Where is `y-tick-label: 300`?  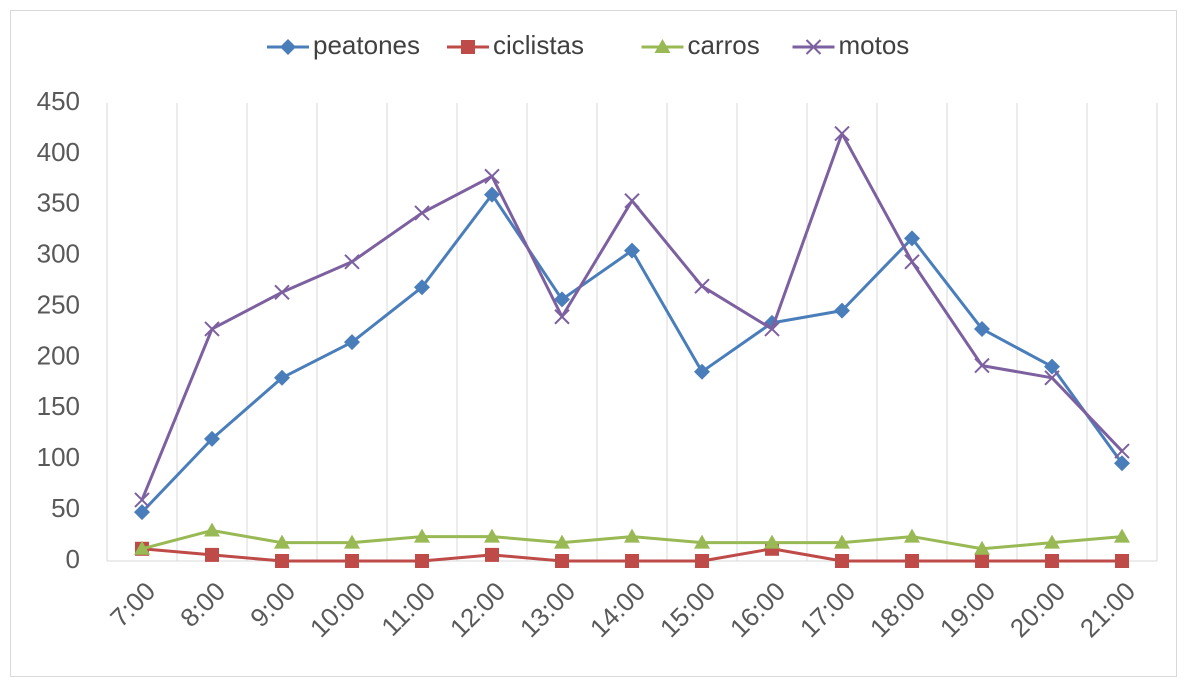 y-tick-label: 300 is located at coordinates (58, 254).